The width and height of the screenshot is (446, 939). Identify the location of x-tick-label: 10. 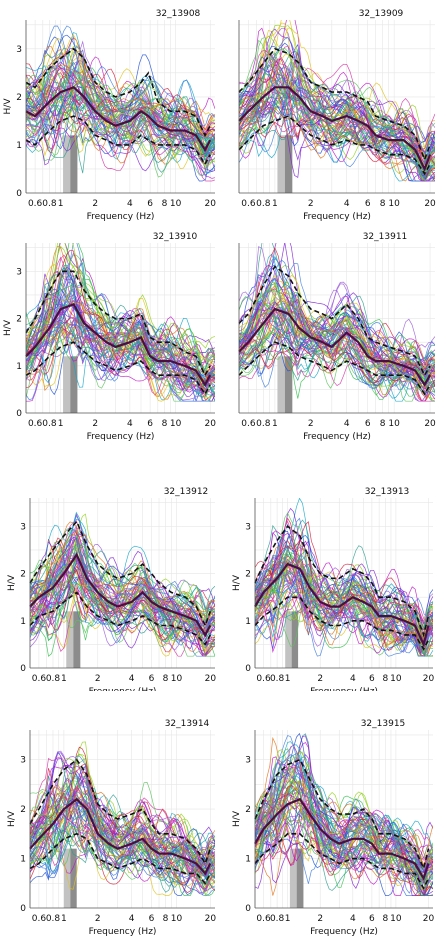
(396, 919).